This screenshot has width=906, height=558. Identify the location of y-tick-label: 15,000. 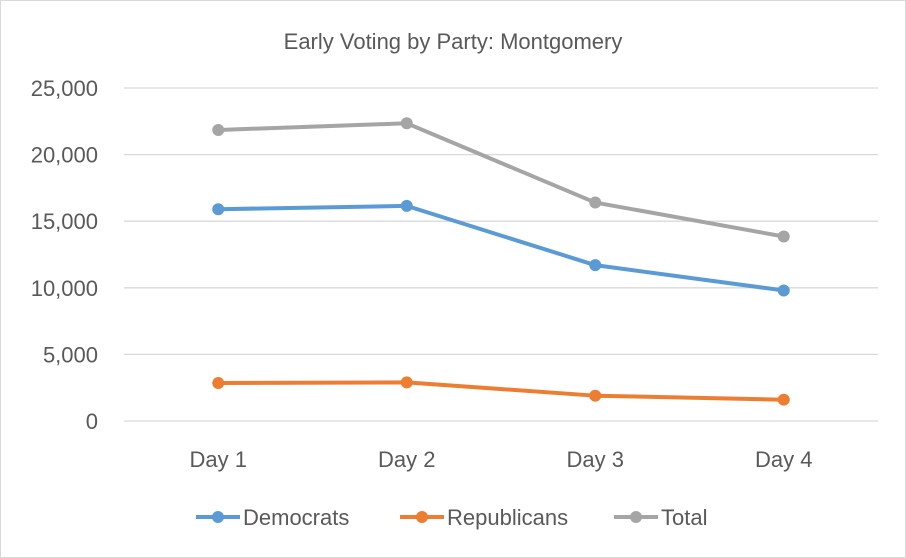
(64, 221).